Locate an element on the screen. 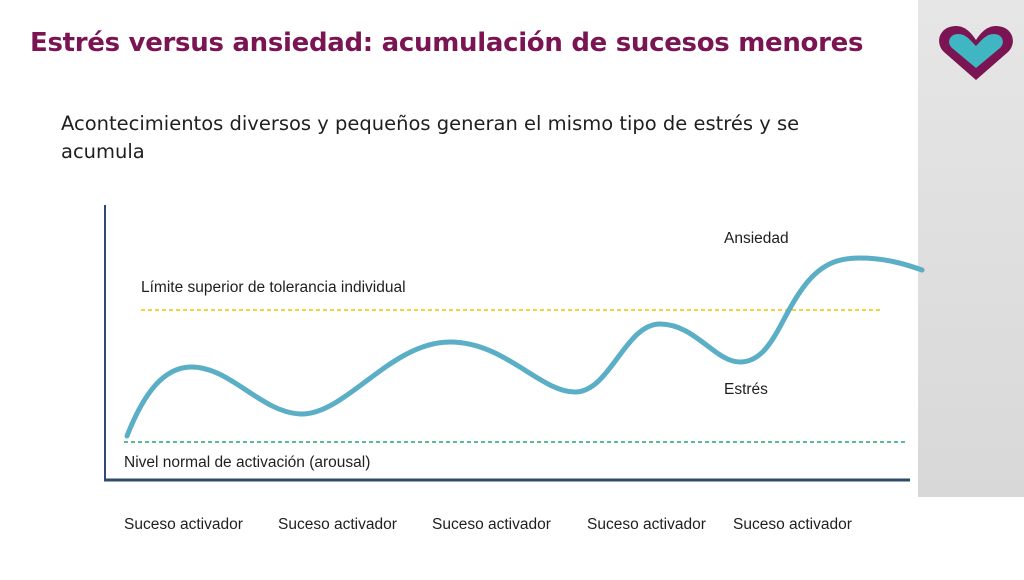  heart-logo-icon is located at coordinates (976, 53).